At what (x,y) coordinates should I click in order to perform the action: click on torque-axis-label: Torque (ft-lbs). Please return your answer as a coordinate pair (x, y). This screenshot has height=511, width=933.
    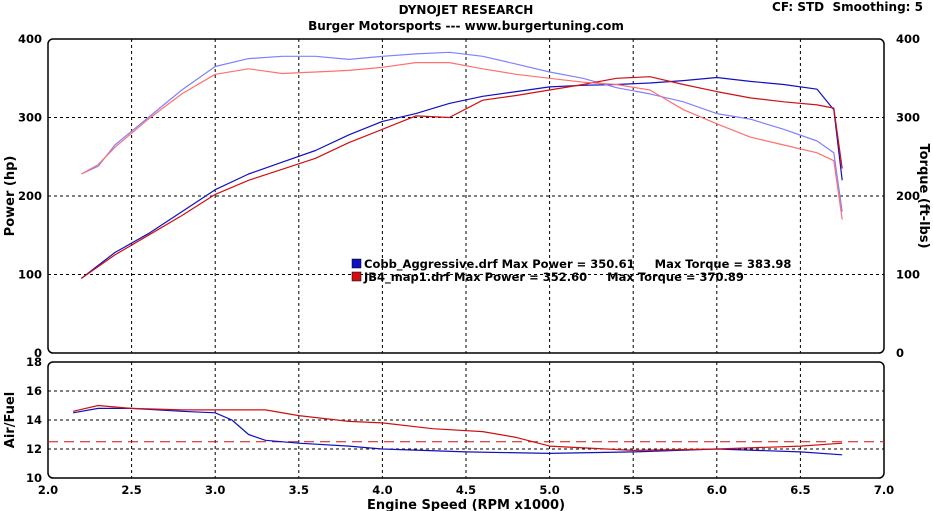
    Looking at the image, I should click on (923, 195).